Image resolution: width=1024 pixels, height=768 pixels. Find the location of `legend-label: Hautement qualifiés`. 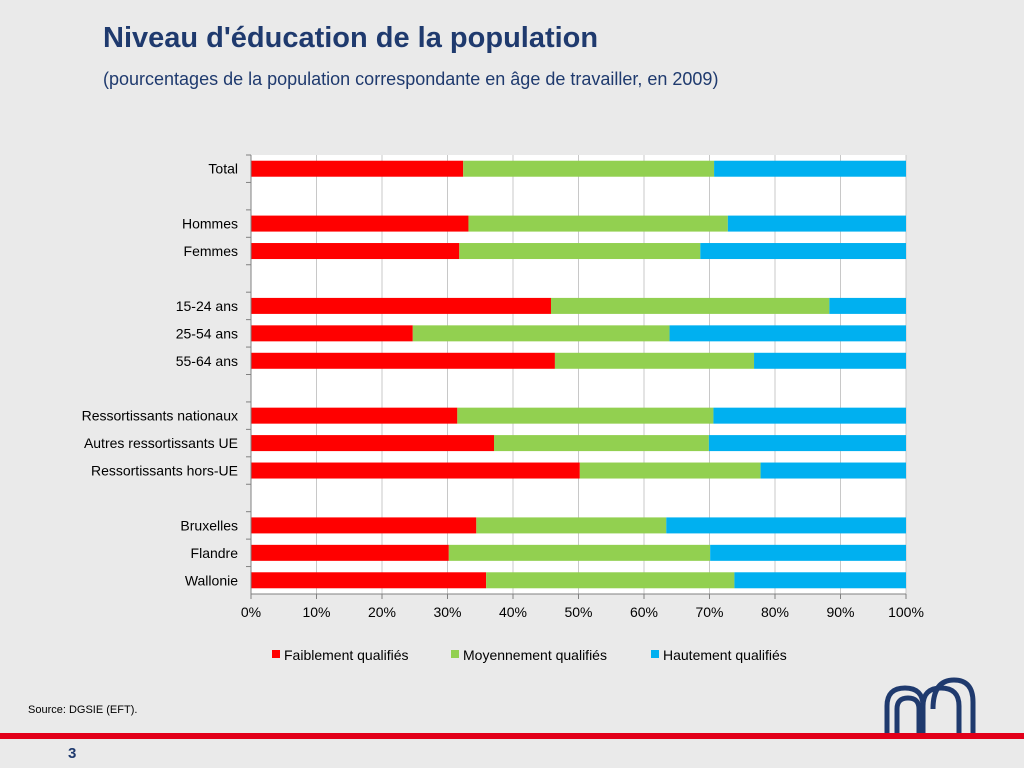

legend-label: Hautement qualifiés is located at coordinates (725, 655).